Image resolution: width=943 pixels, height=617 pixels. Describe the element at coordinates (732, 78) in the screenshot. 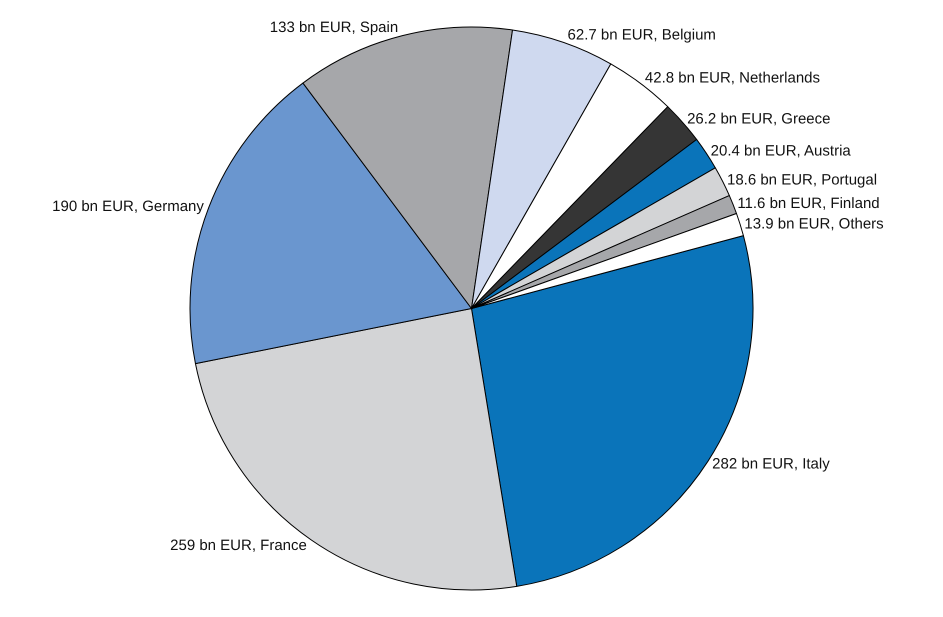

I see `slice-label: 42.8 bn EUR, Netherlands` at that location.